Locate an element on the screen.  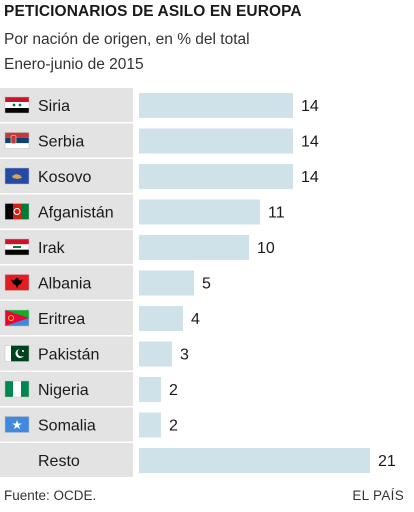
nigeria-flag-icon is located at coordinates (17, 389).